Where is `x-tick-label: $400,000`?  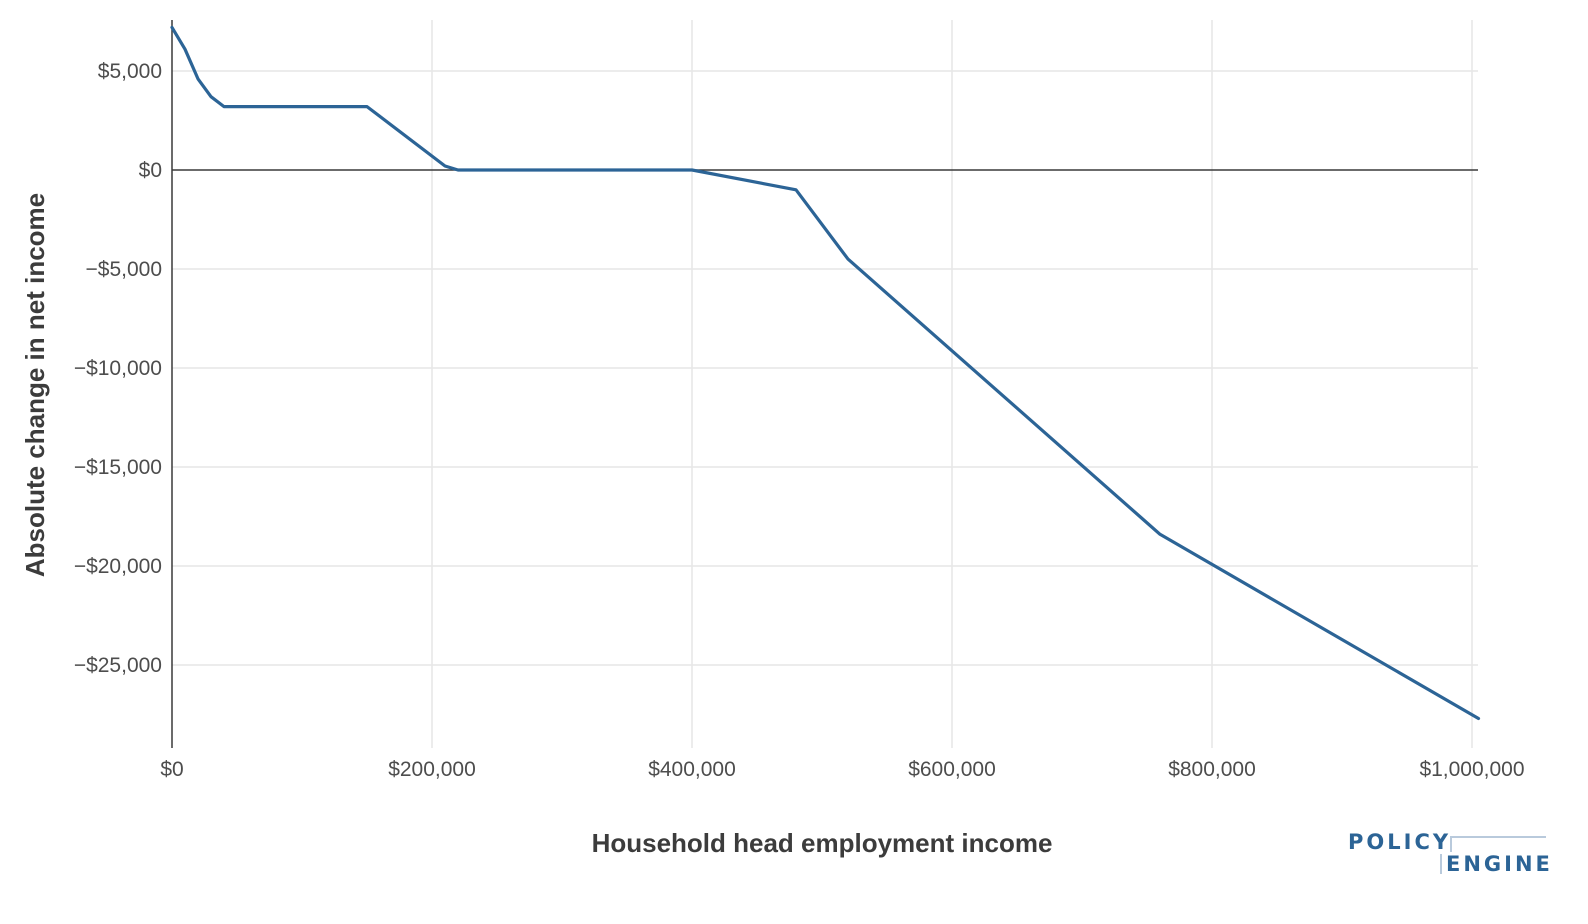
x-tick-label: $400,000 is located at coordinates (692, 769).